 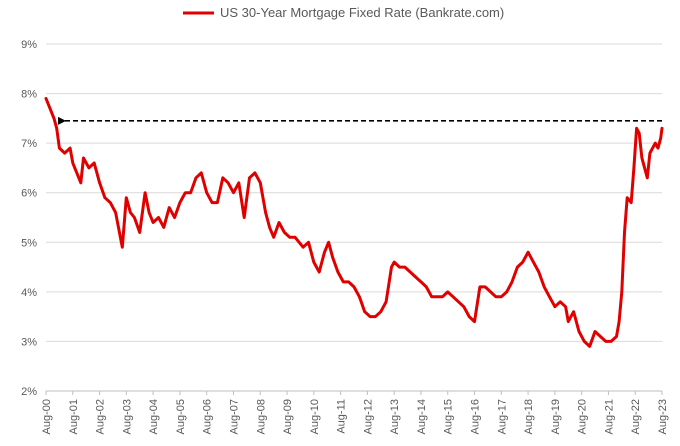 I want to click on y-tick-label: 6%, so click(x=29, y=194).